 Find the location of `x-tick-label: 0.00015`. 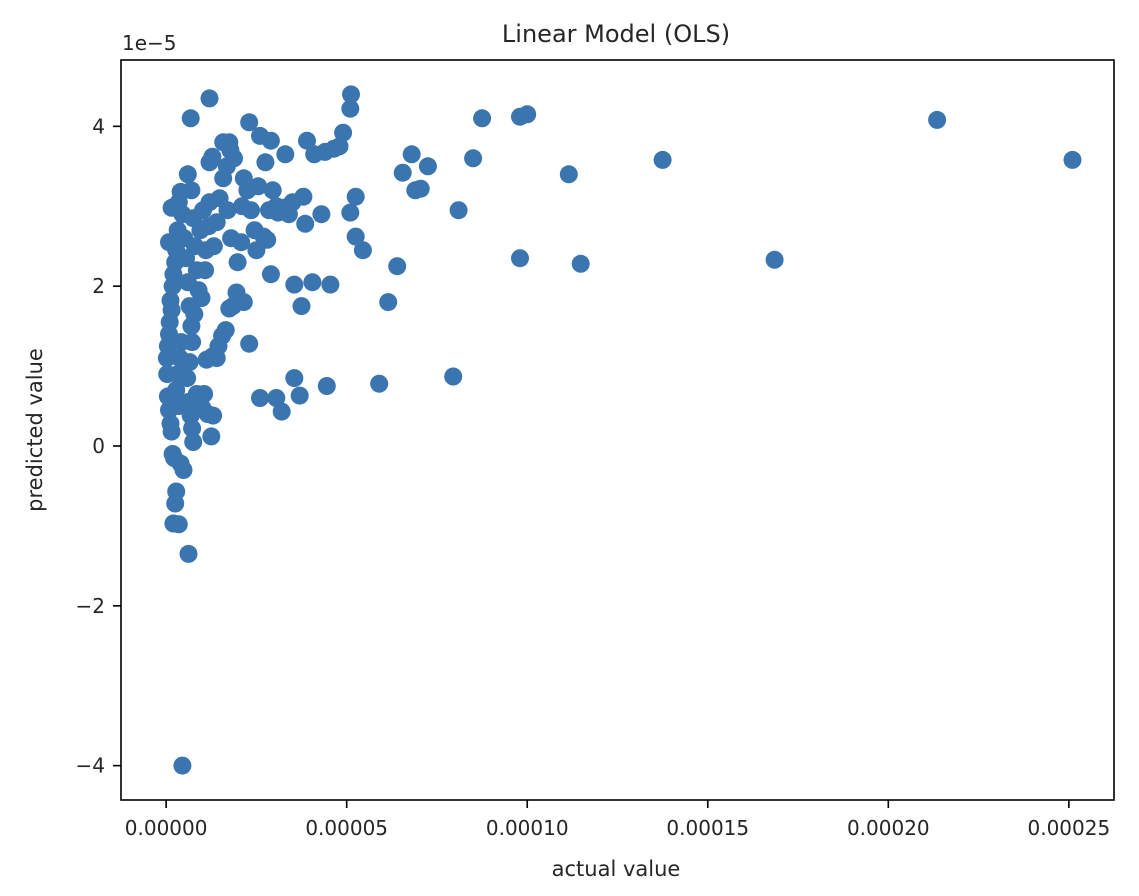

x-tick-label: 0.00015 is located at coordinates (707, 828).